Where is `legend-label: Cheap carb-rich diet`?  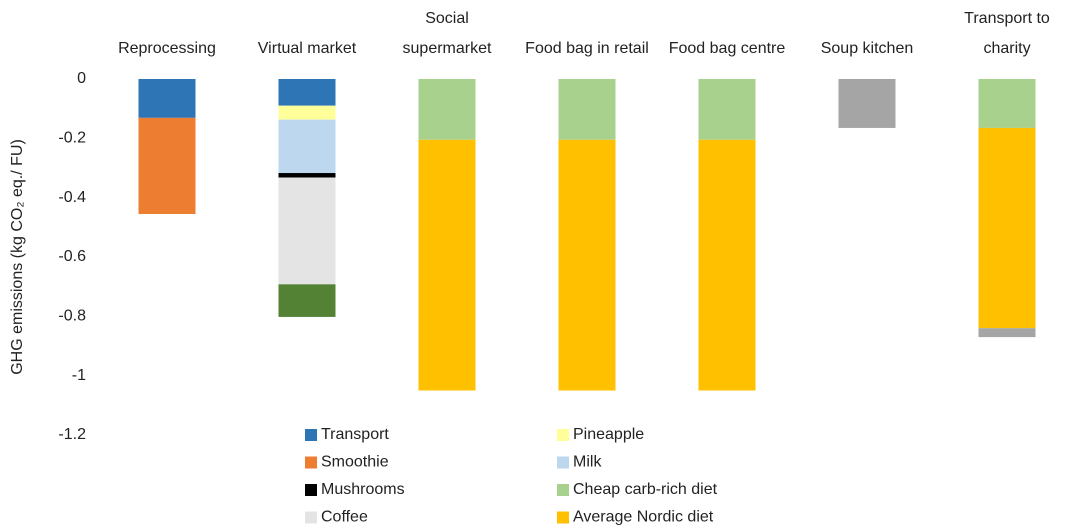 legend-label: Cheap carb-rich diet is located at coordinates (645, 489).